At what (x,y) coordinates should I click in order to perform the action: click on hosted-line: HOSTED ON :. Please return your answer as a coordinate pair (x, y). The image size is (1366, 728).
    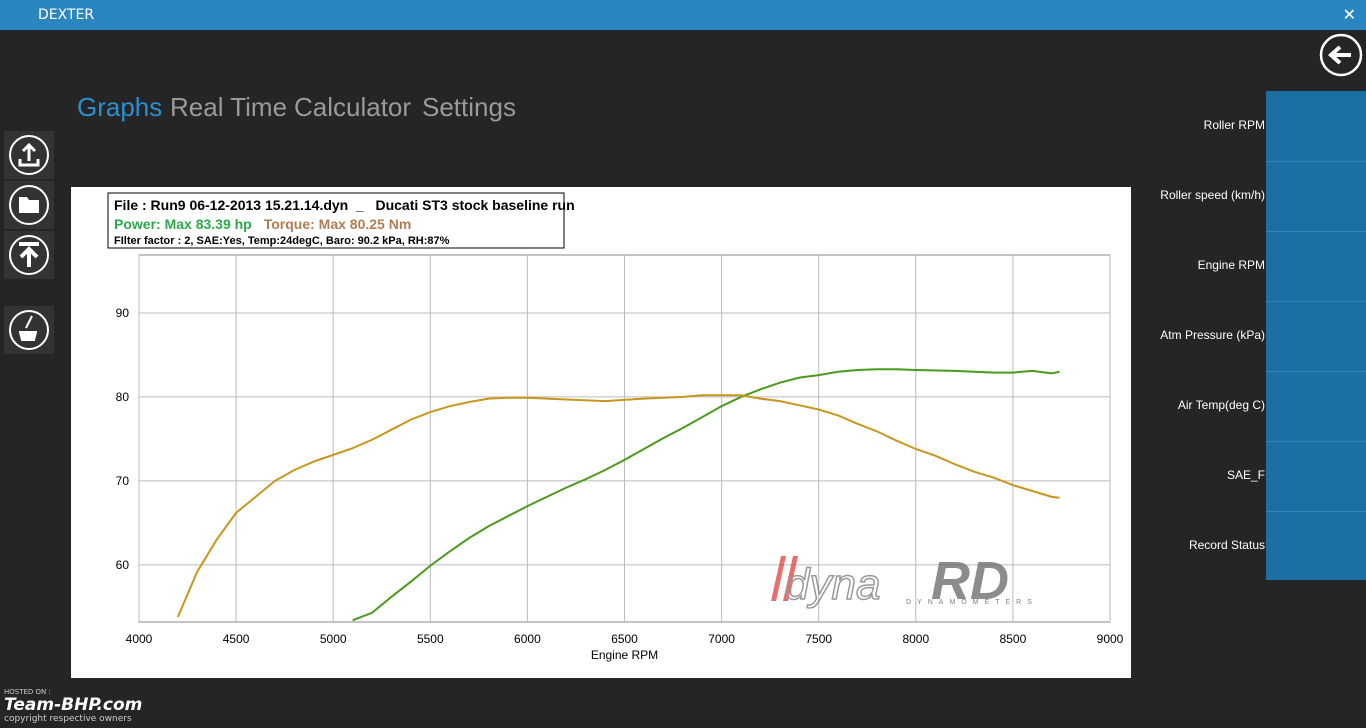
    Looking at the image, I should click on (27, 692).